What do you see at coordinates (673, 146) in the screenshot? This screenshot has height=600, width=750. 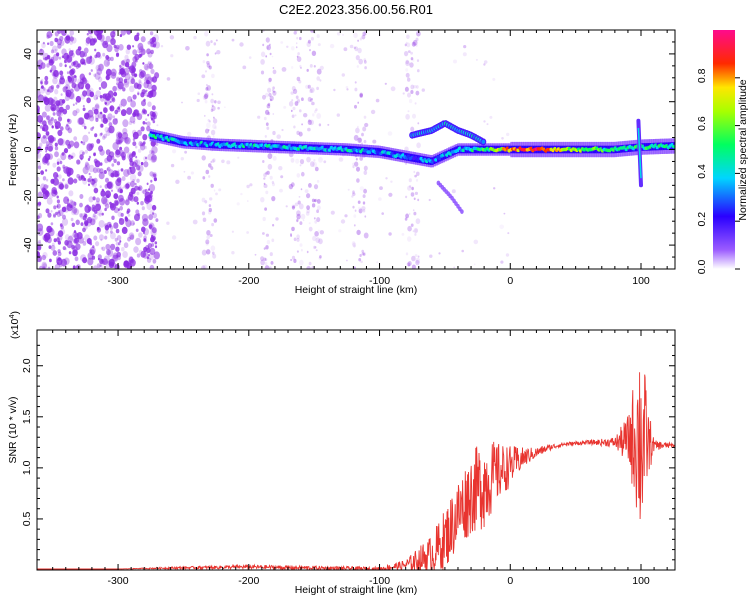 I see `band-core` at bounding box center [673, 146].